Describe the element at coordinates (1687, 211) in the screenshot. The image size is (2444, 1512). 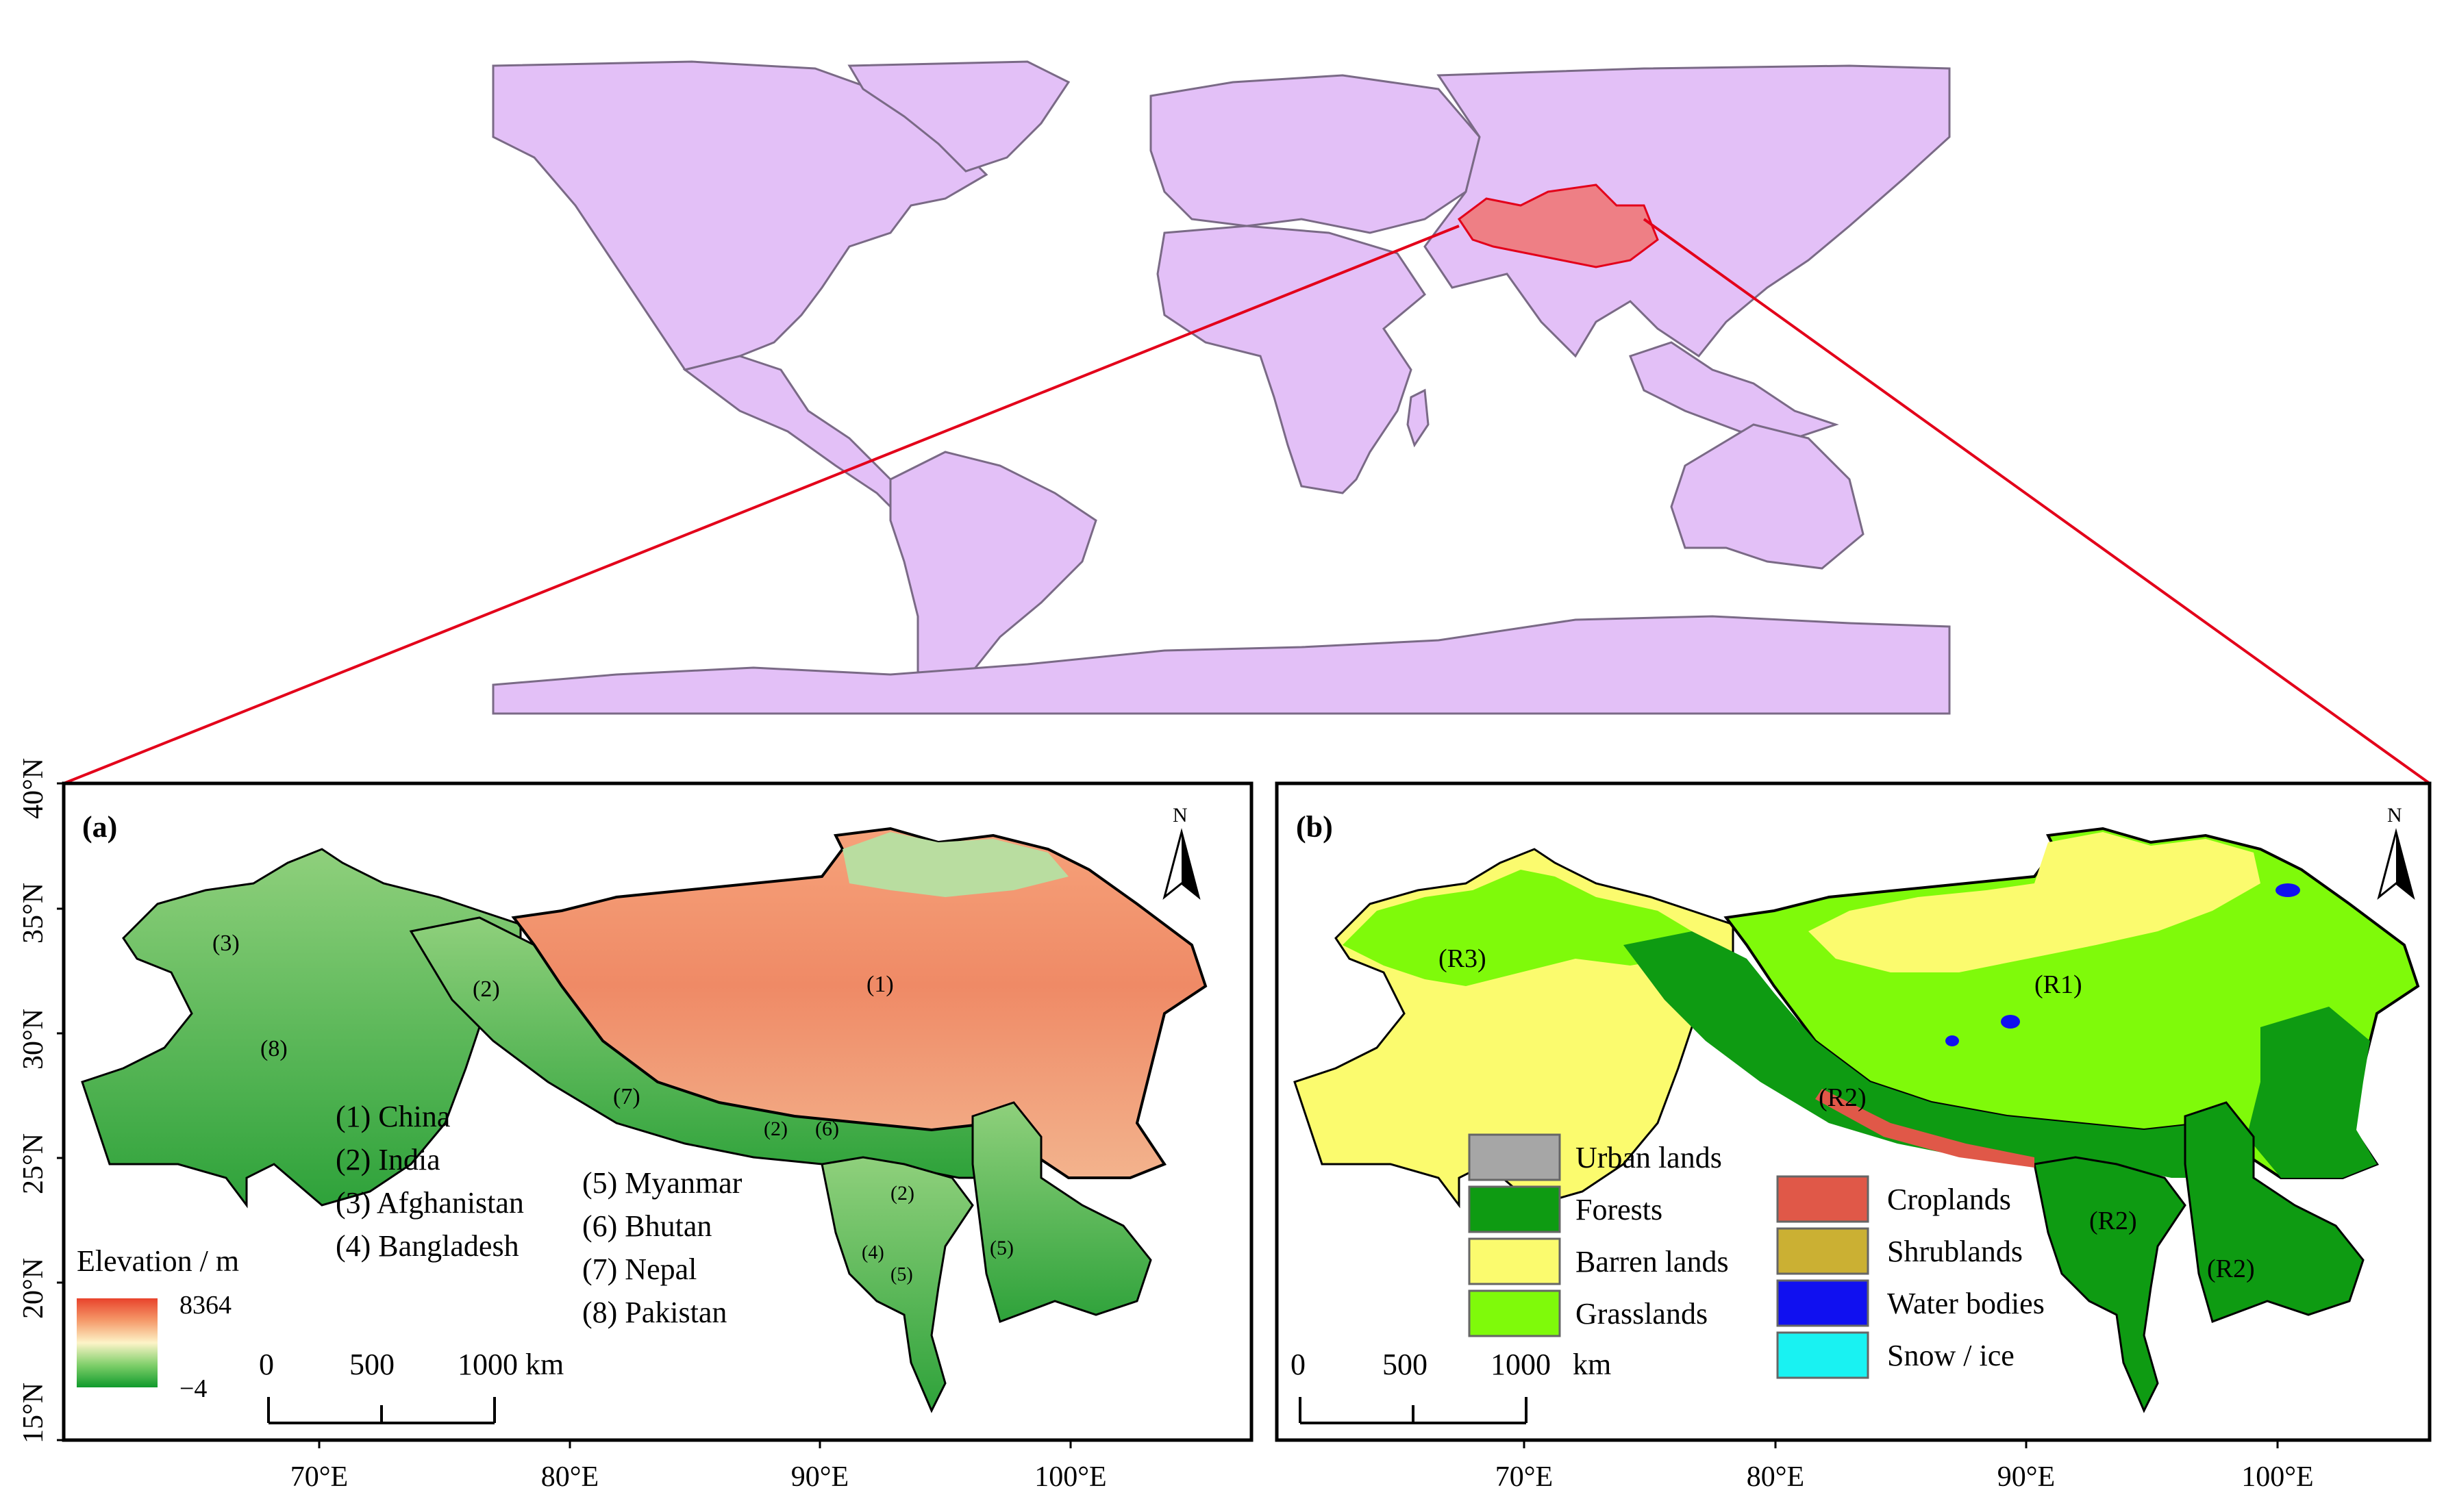
I see `continent-asia` at that location.